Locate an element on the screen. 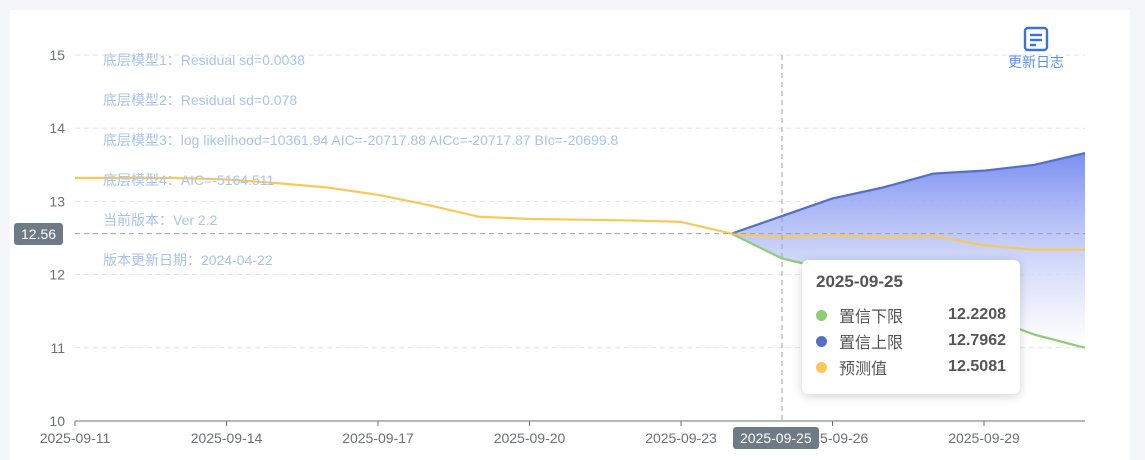 The width and height of the screenshot is (1145, 460). model-annotation: 底层模型2：Residual sd=0.078 is located at coordinates (200, 100).